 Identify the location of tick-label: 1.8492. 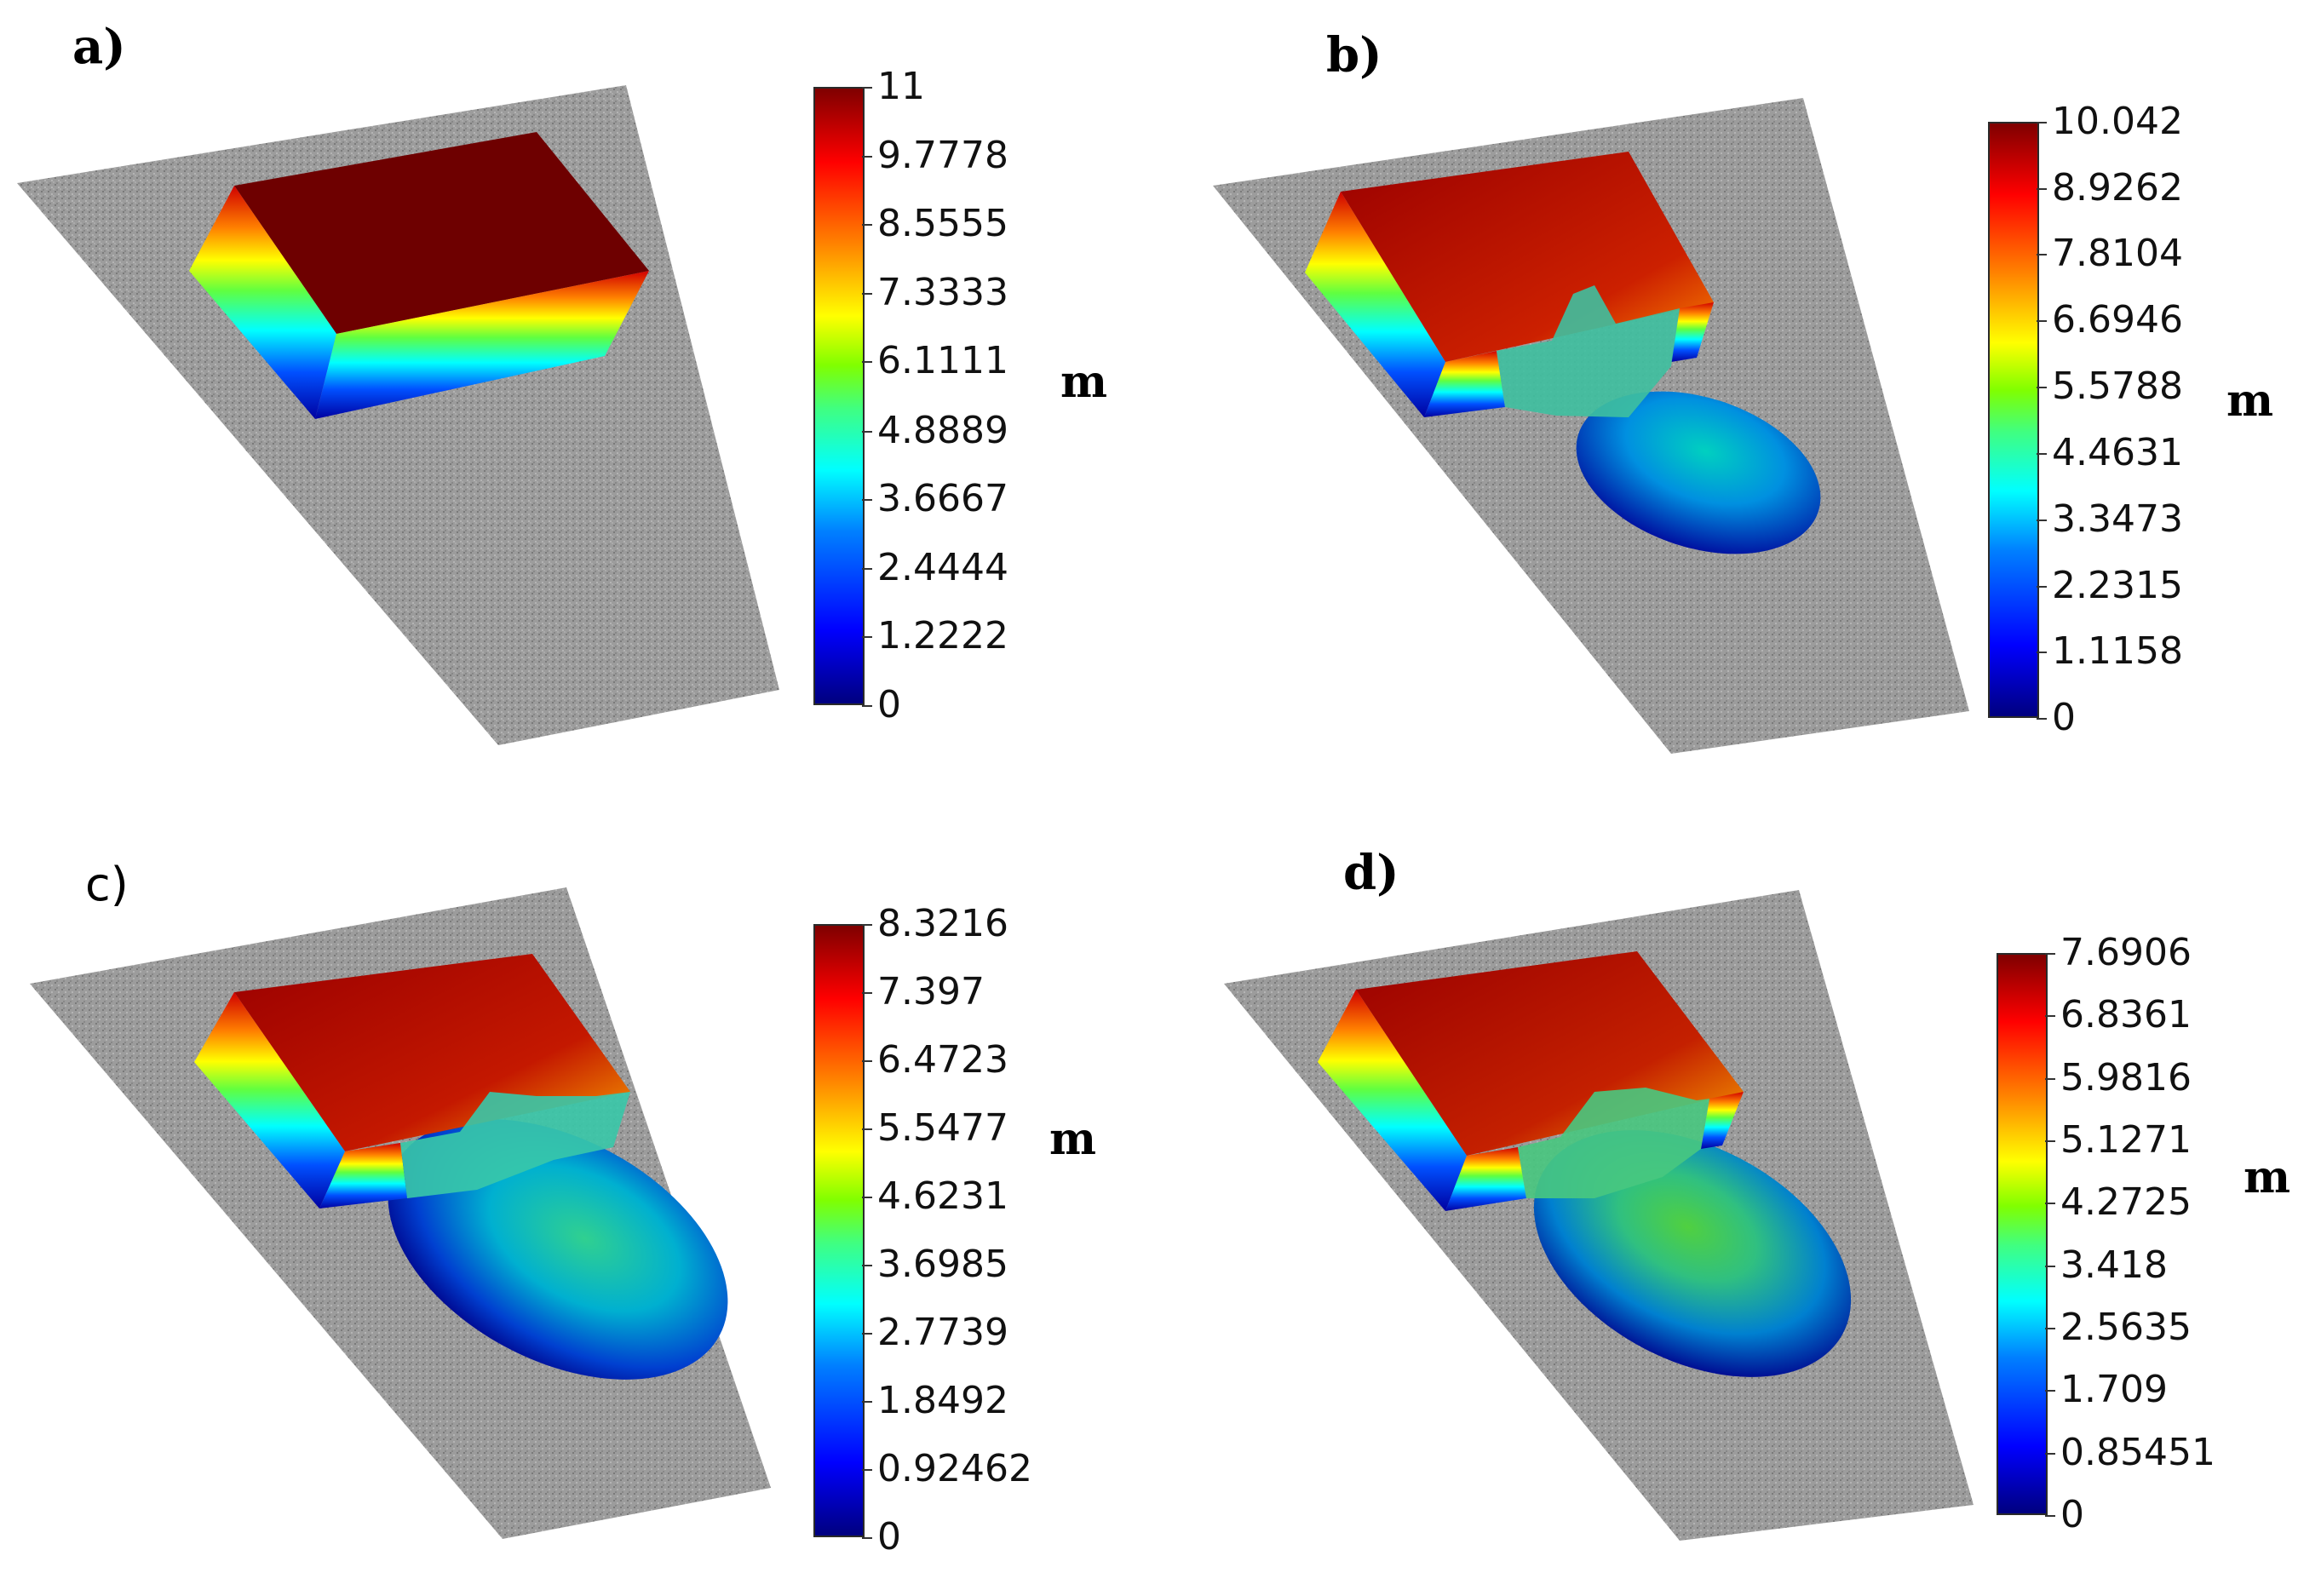
(935, 1401).